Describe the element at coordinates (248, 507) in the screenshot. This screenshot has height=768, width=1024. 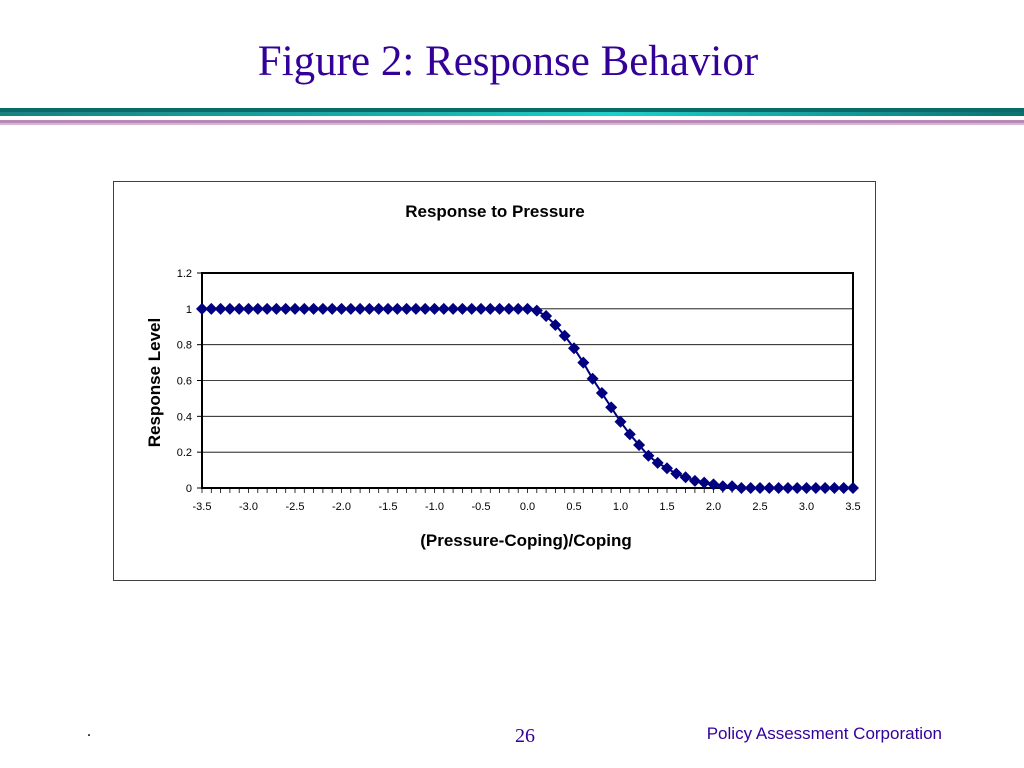
I see `x-tick-label: -3.0` at that location.